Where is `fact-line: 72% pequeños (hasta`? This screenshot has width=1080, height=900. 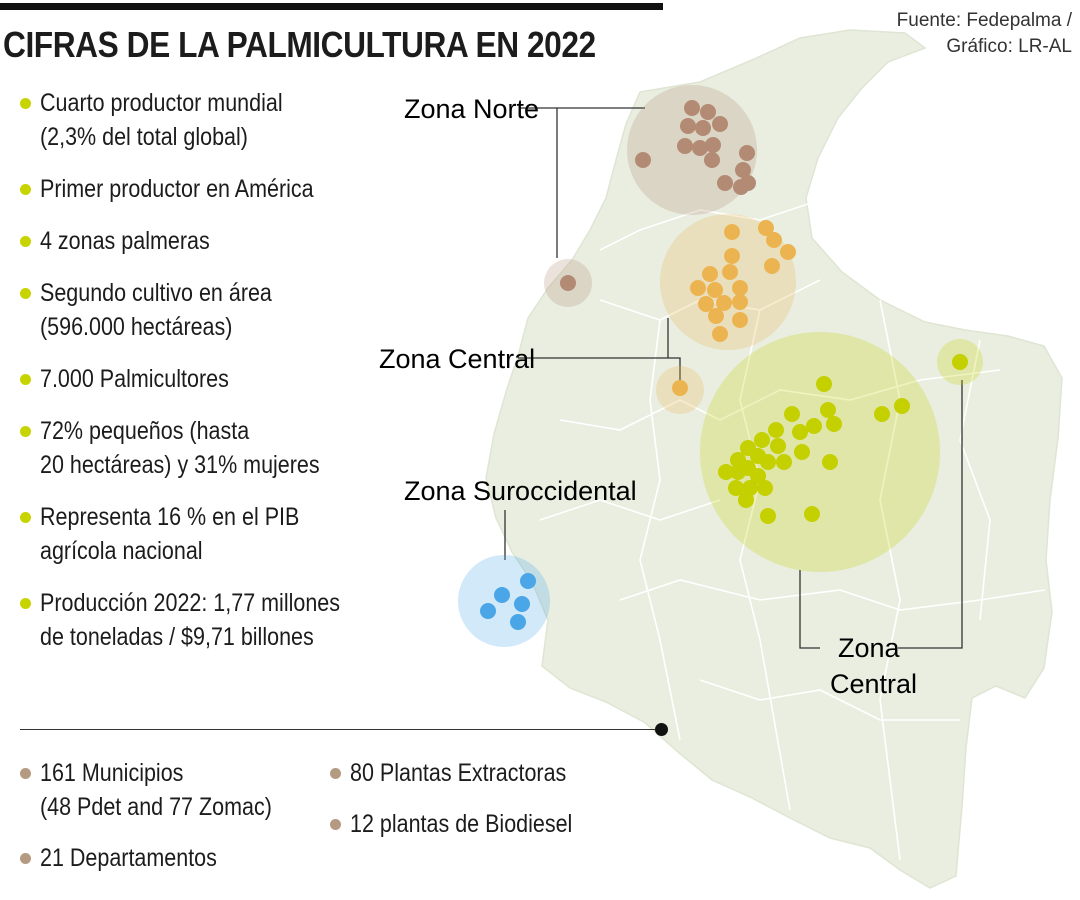
fact-line: 72% pequeños (hasta is located at coordinates (145, 431).